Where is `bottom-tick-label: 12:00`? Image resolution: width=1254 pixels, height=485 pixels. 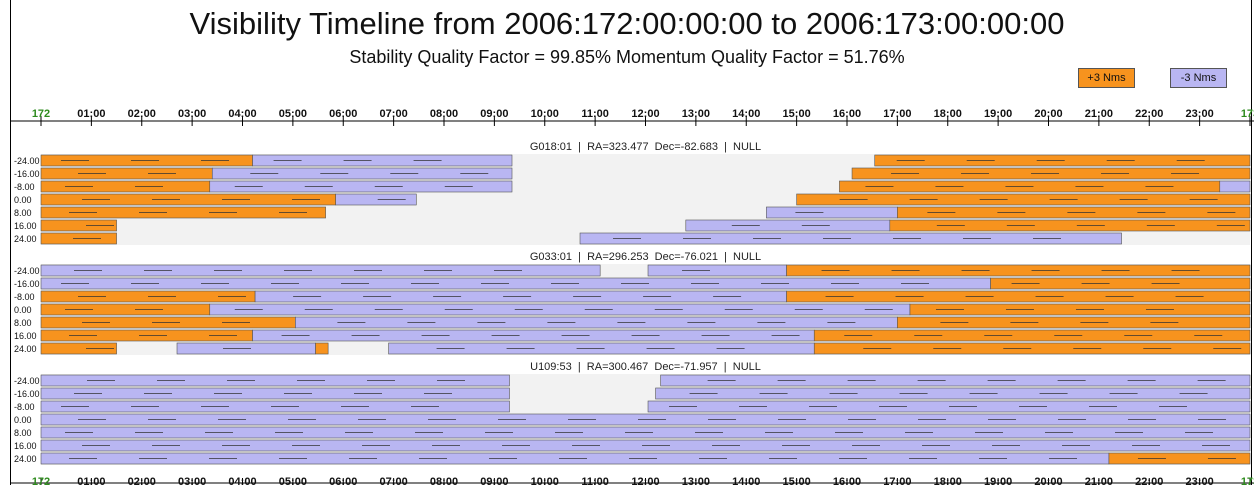
bottom-tick-label: 12:00 is located at coordinates (645, 480).